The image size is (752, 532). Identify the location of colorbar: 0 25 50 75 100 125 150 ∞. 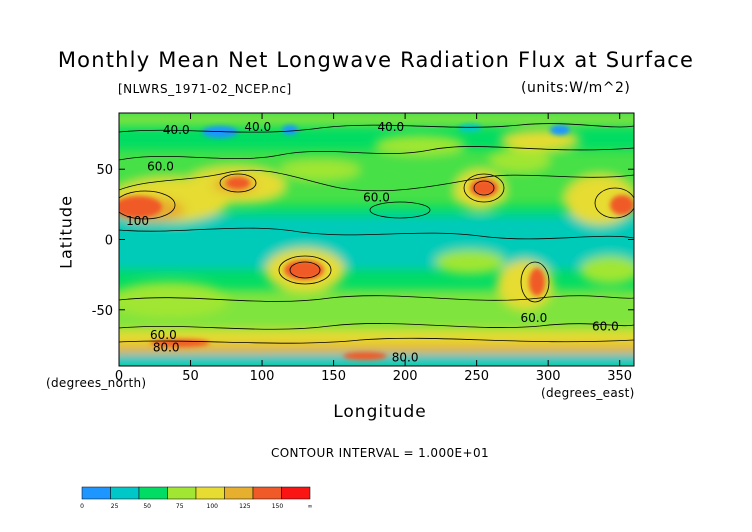
(196, 498).